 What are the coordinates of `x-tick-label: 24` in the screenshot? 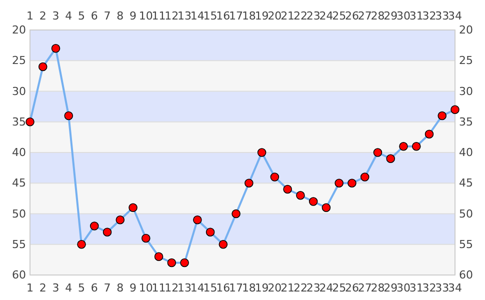 It's located at (326, 288).